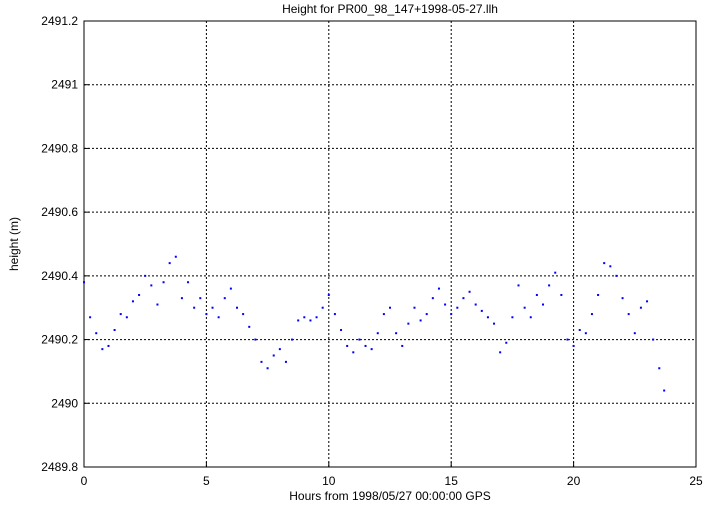  Describe the element at coordinates (59, 467) in the screenshot. I see `y-tick-label: 2489.8` at that location.